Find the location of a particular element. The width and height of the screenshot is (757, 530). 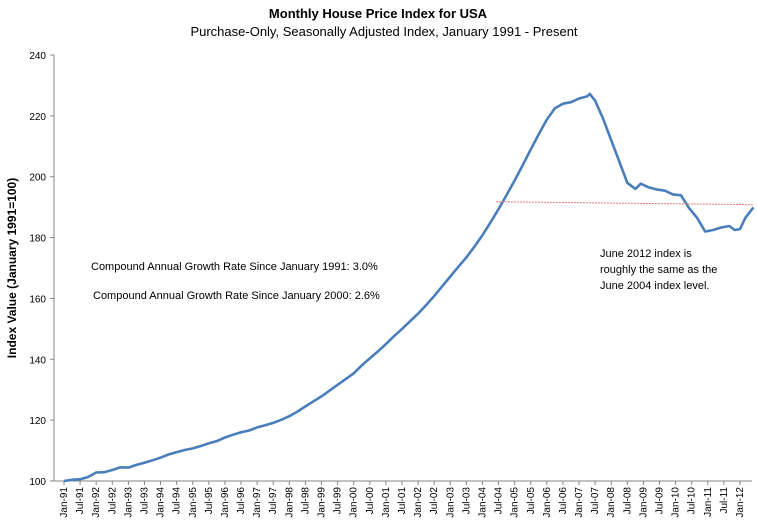

annotation-june-2012-line3: June 2004 index level. is located at coordinates (654, 286).